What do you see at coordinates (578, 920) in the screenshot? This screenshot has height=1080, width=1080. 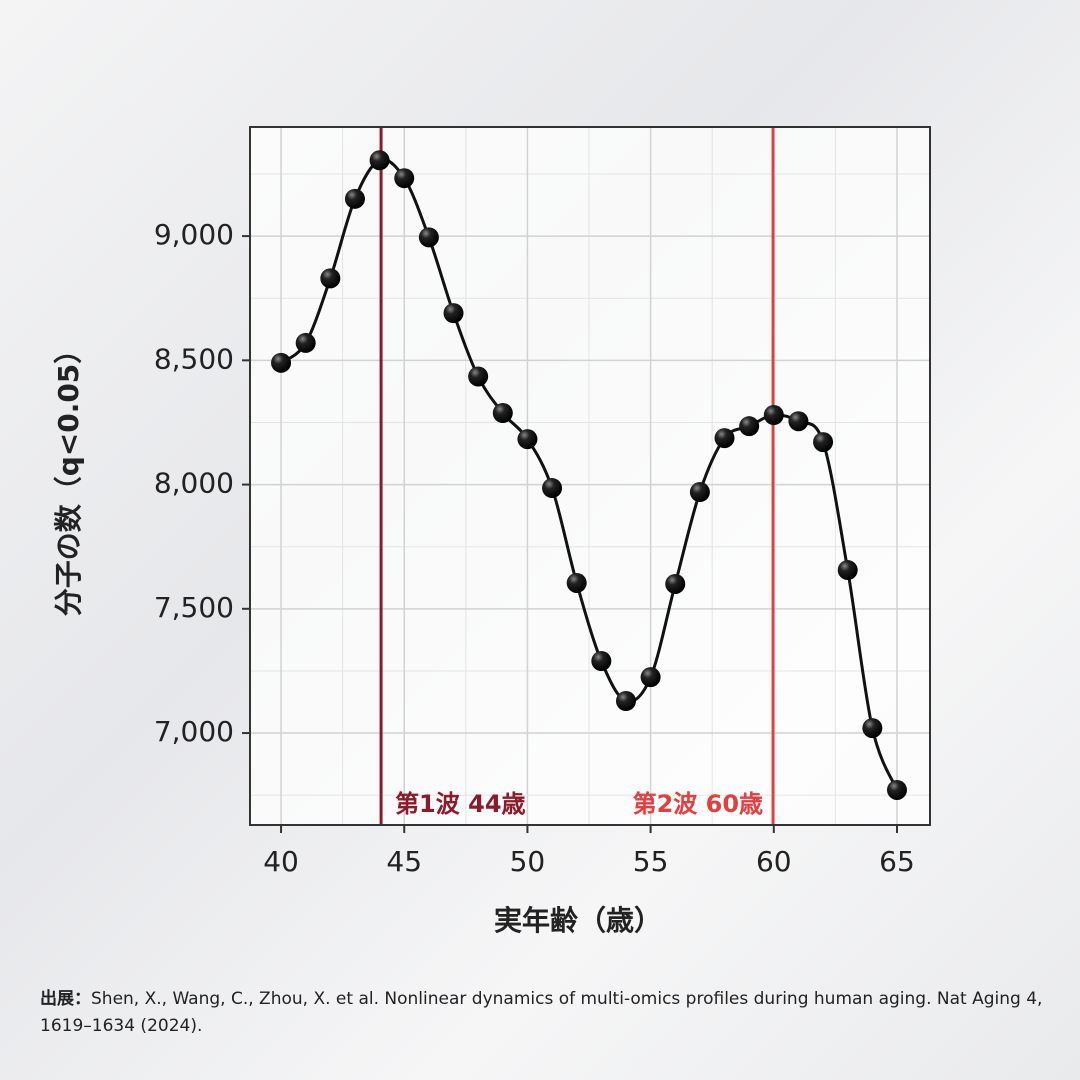 I see `x-axis-label: 実年齢（歳）` at bounding box center [578, 920].